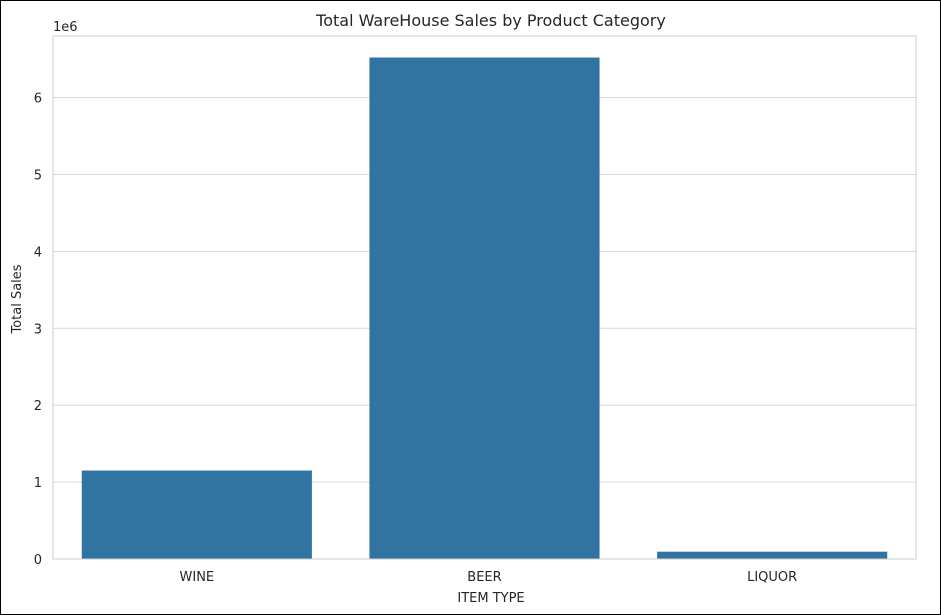 The height and width of the screenshot is (615, 941). Describe the element at coordinates (38, 560) in the screenshot. I see `y-tick-label: 0` at that location.